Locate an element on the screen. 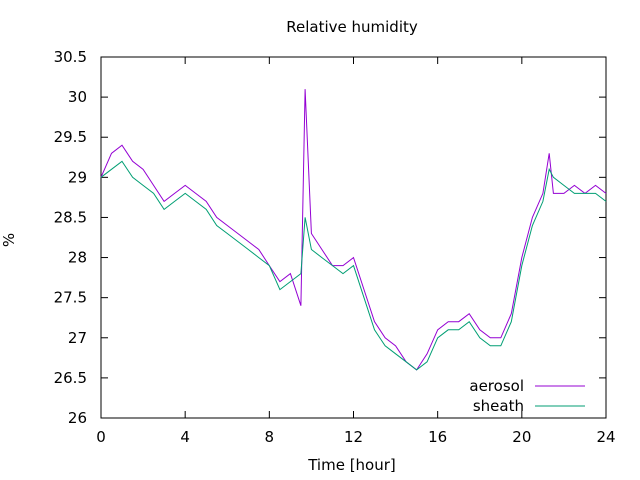 This screenshot has height=480, width=640. legend: aerosol sheath is located at coordinates (527, 396).